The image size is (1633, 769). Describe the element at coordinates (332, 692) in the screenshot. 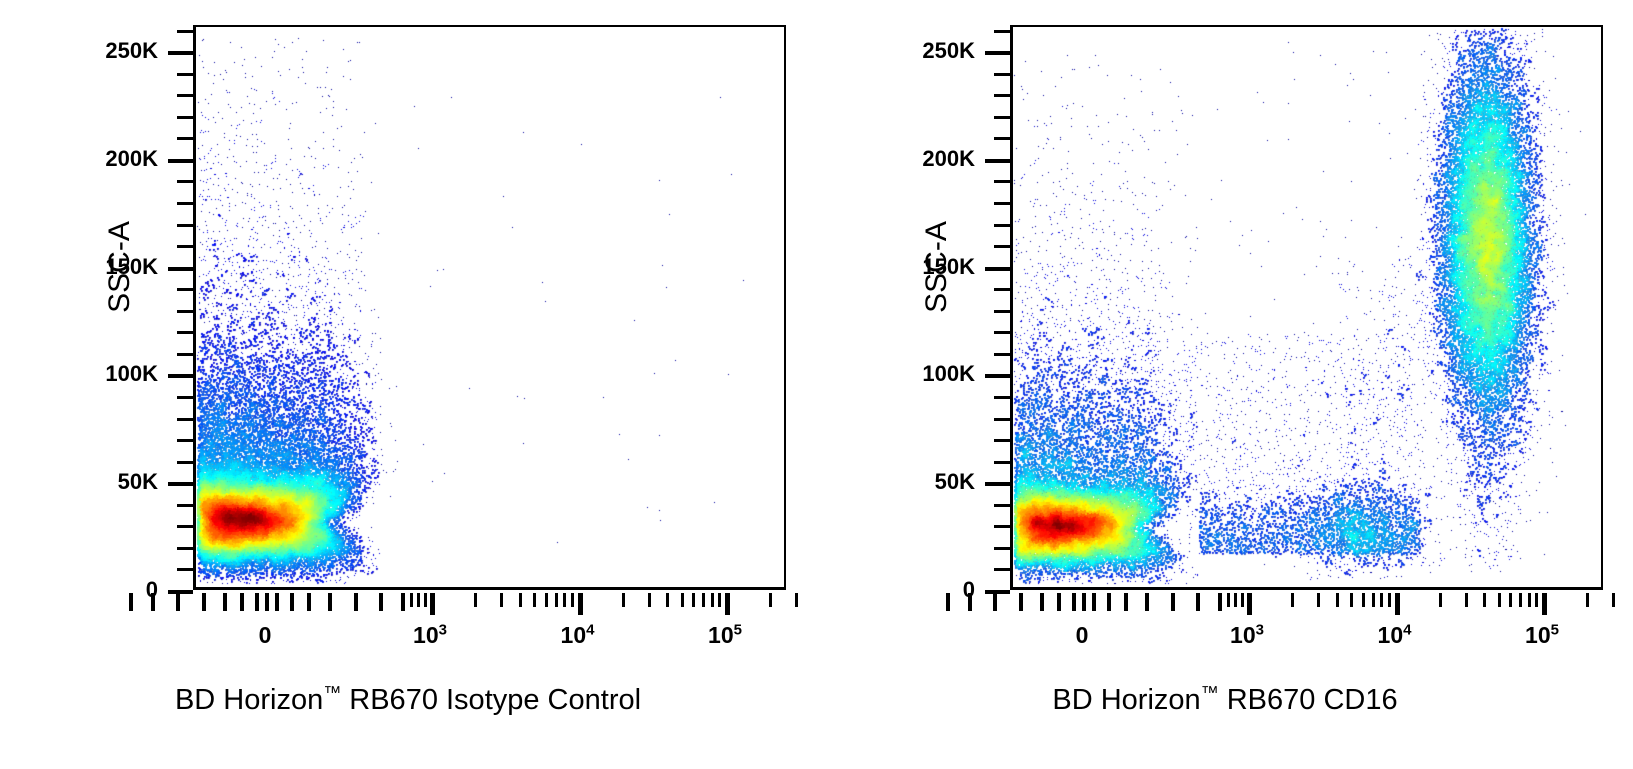

I see `trademark-symbol-left: ™` at that location.